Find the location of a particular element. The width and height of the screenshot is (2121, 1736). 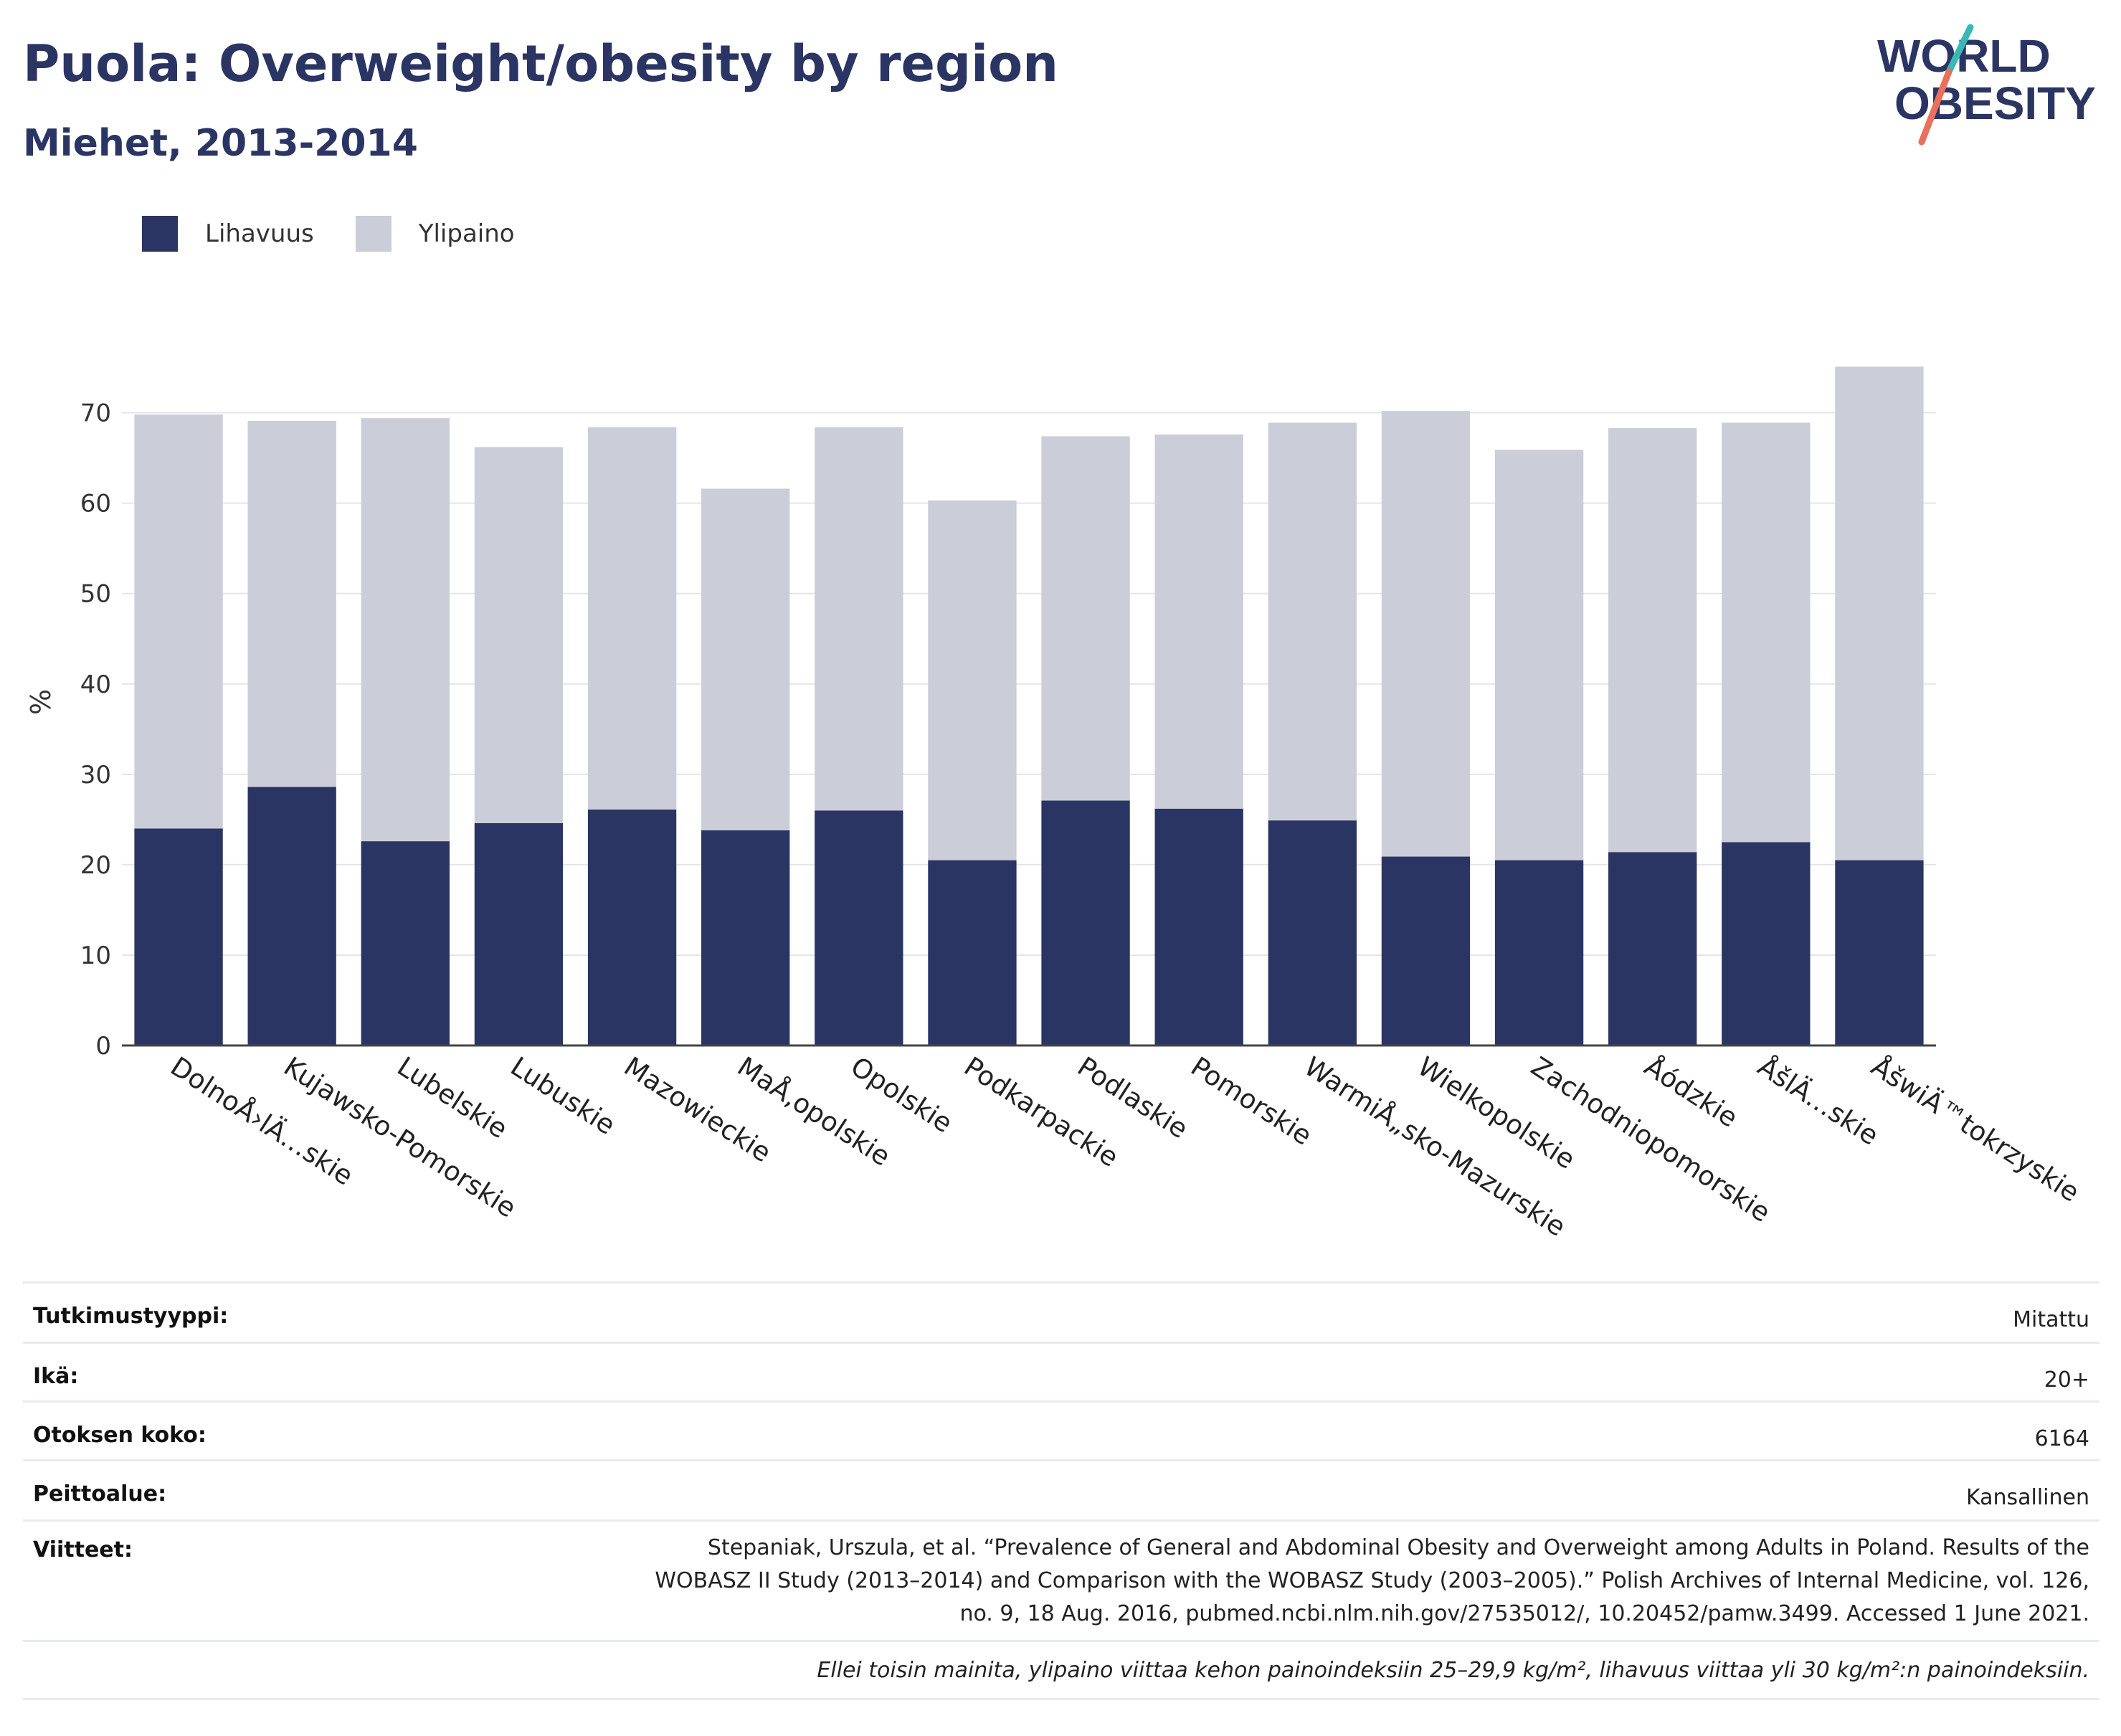

x-tick-label: ÅšlÄ…skie is located at coordinates (1818, 1101).